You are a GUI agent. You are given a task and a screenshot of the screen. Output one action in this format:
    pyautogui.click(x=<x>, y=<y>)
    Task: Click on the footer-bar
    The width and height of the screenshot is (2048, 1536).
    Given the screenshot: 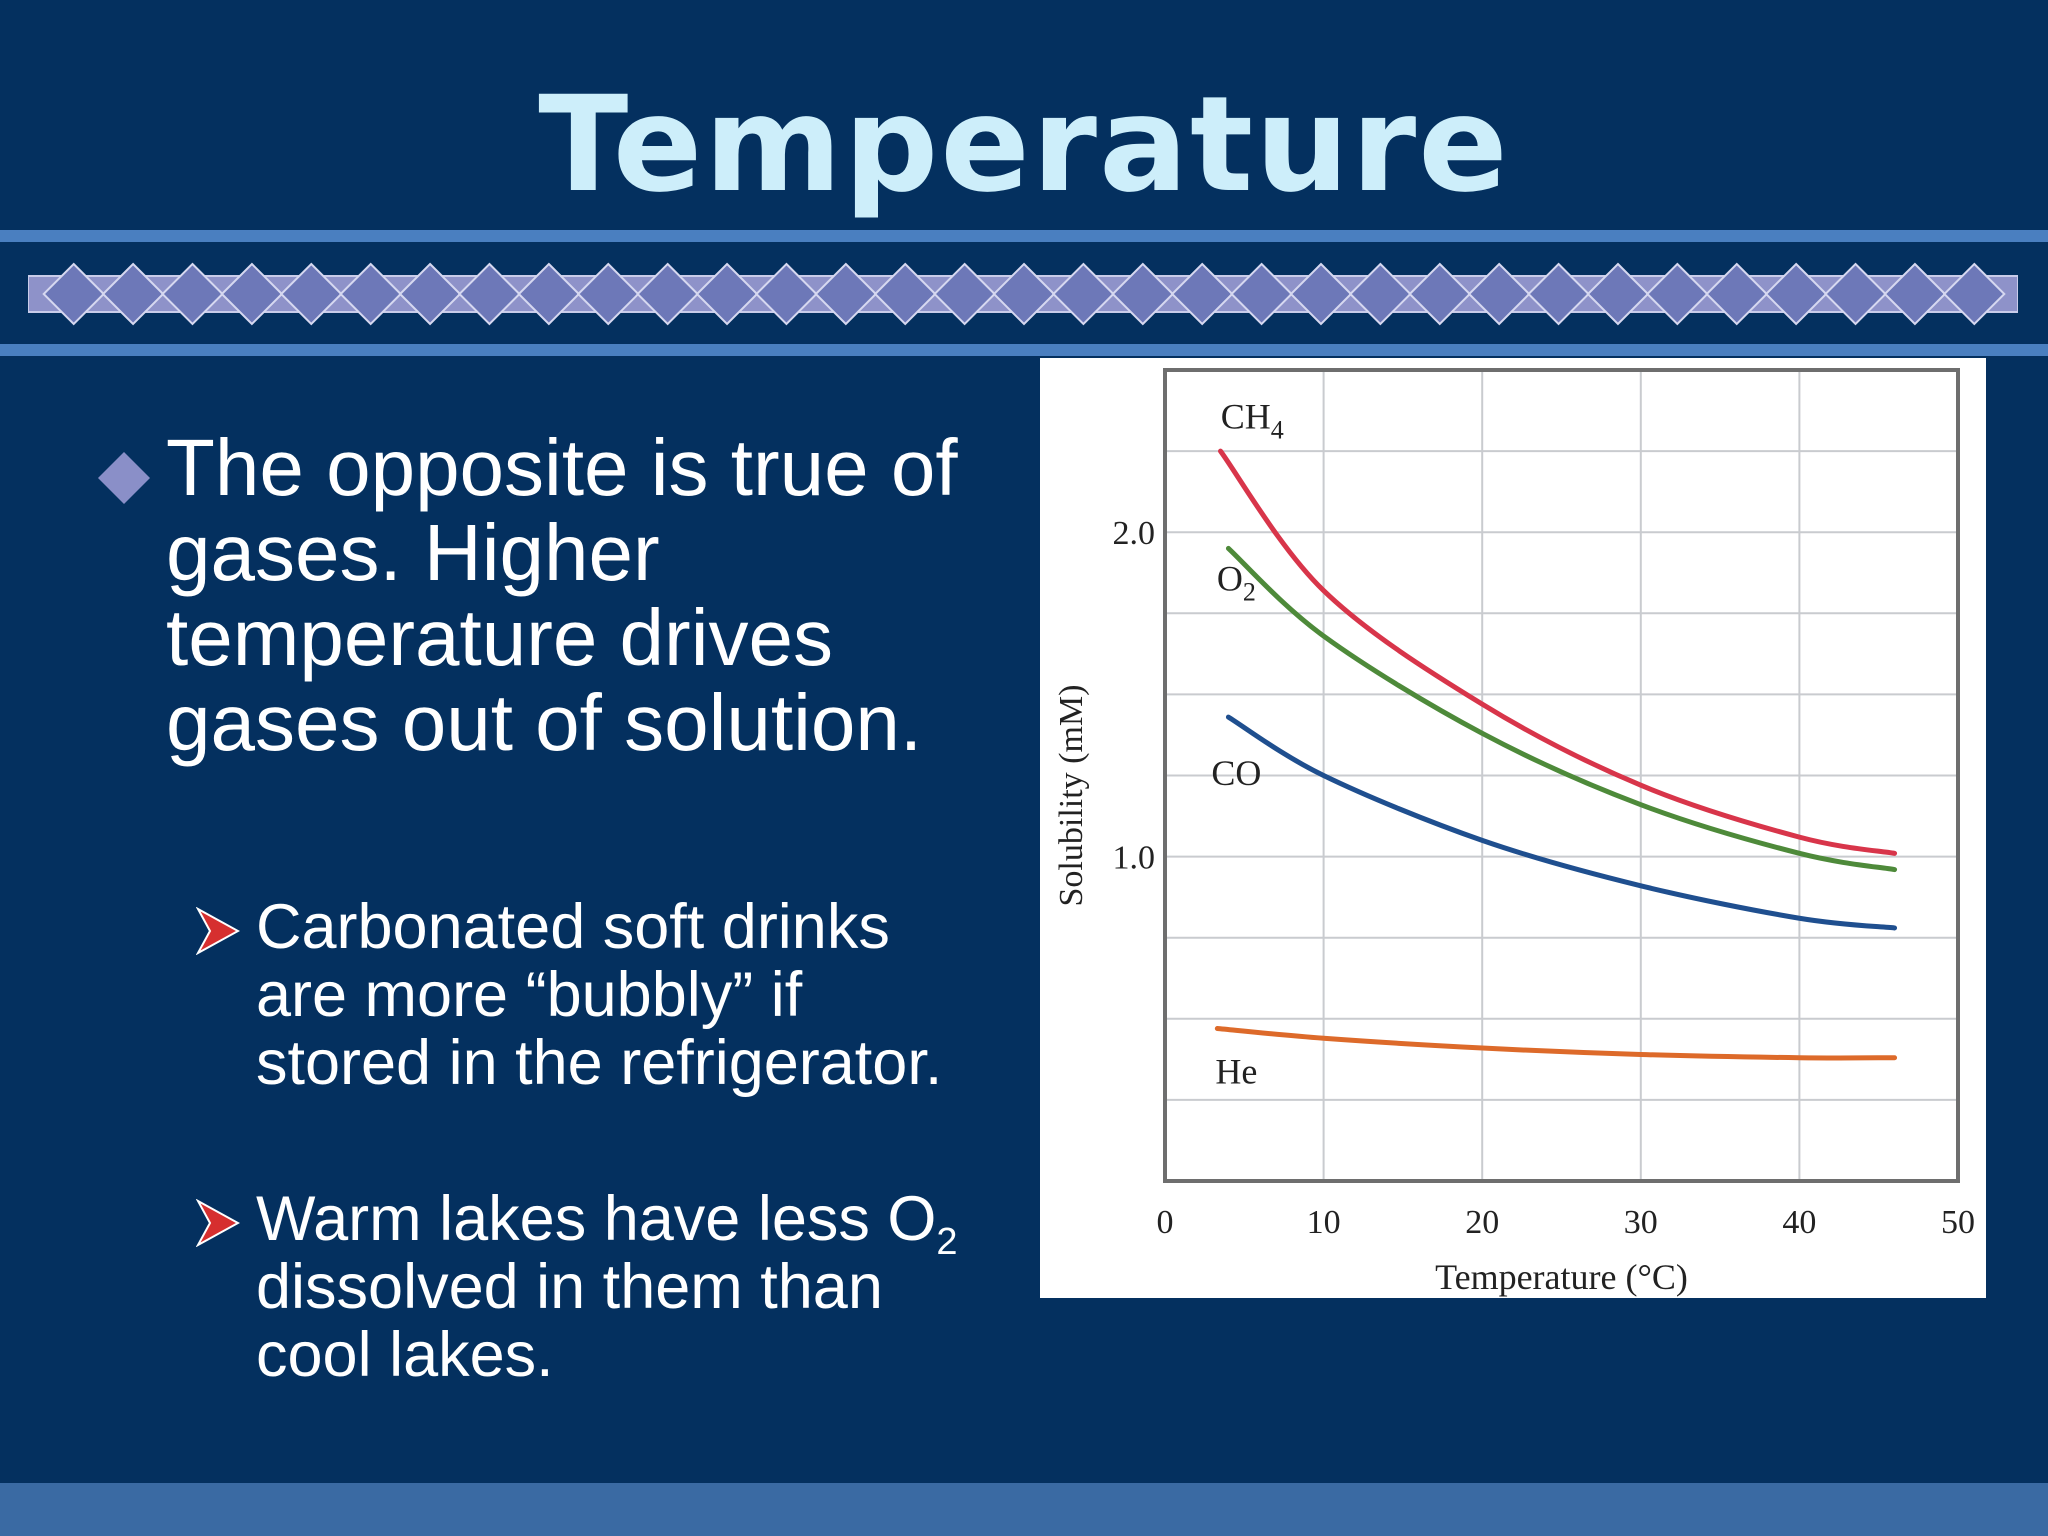 What is the action you would take?
    pyautogui.click(x=1024, y=1509)
    